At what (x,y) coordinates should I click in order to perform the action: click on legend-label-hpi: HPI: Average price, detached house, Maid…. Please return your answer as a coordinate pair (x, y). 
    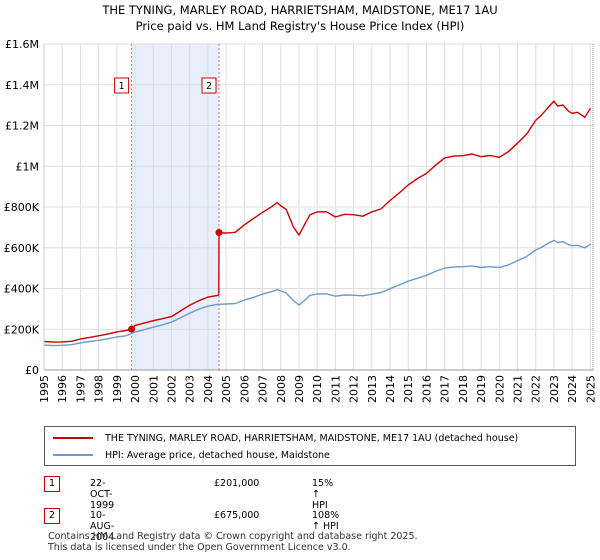
    Looking at the image, I should click on (217, 455).